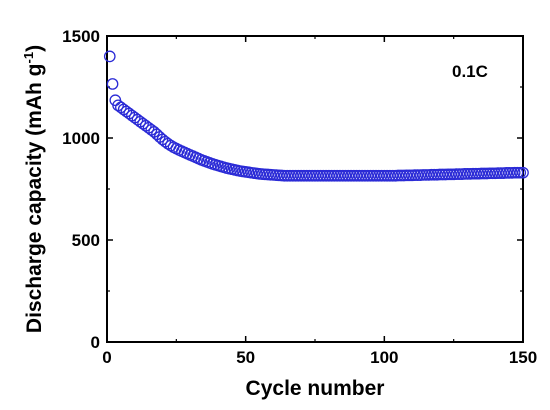 The height and width of the screenshot is (410, 550). I want to click on y-axis-title: Discharge capacity (mAh g-1), so click(33, 189).